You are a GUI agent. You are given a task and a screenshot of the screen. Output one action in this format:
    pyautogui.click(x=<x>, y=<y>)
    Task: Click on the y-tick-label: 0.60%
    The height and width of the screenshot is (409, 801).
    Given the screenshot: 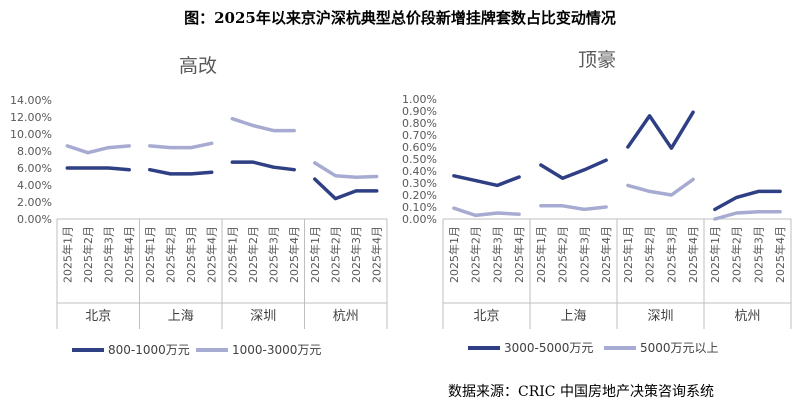 What is the action you would take?
    pyautogui.click(x=419, y=147)
    